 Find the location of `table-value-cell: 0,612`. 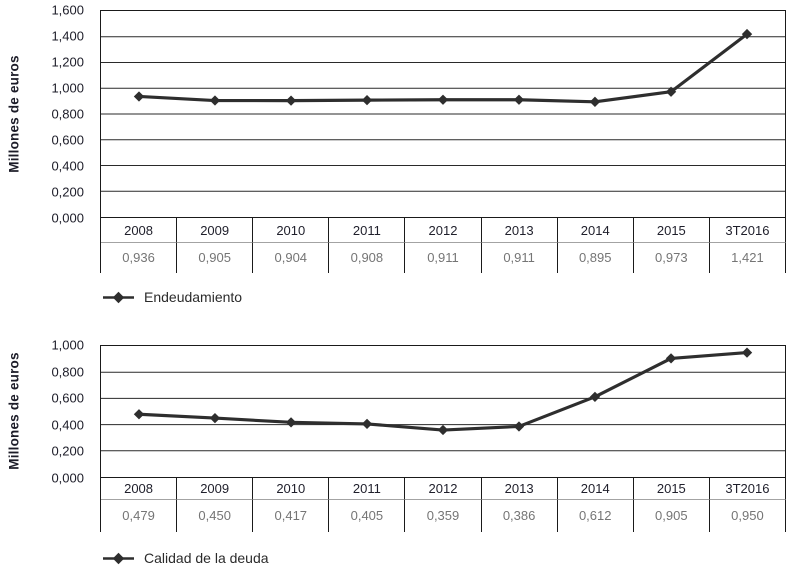

table-value-cell: 0,612 is located at coordinates (596, 516).